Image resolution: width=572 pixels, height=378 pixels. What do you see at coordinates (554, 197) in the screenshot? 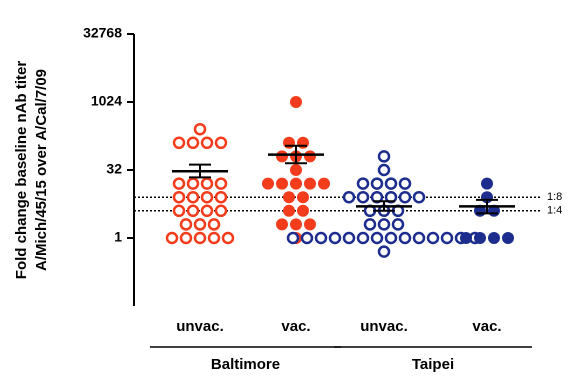
I see `reference-label: 1:8` at bounding box center [554, 197].